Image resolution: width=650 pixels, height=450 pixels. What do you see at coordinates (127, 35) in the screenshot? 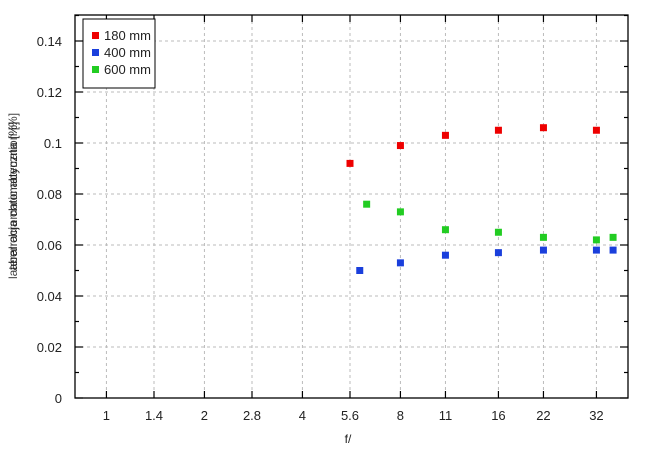
I see `legend-label-180mm: 180 mm` at bounding box center [127, 35].